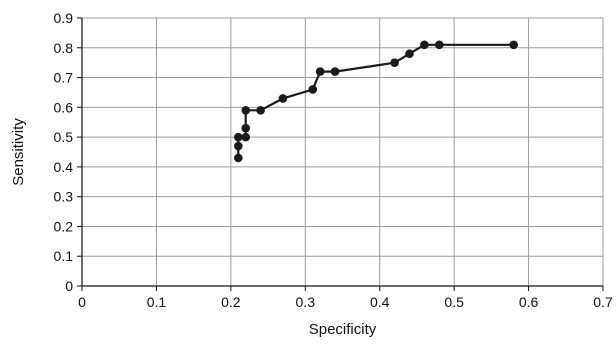  Describe the element at coordinates (18, 152) in the screenshot. I see `y-axis-title: Sensitivity` at that location.